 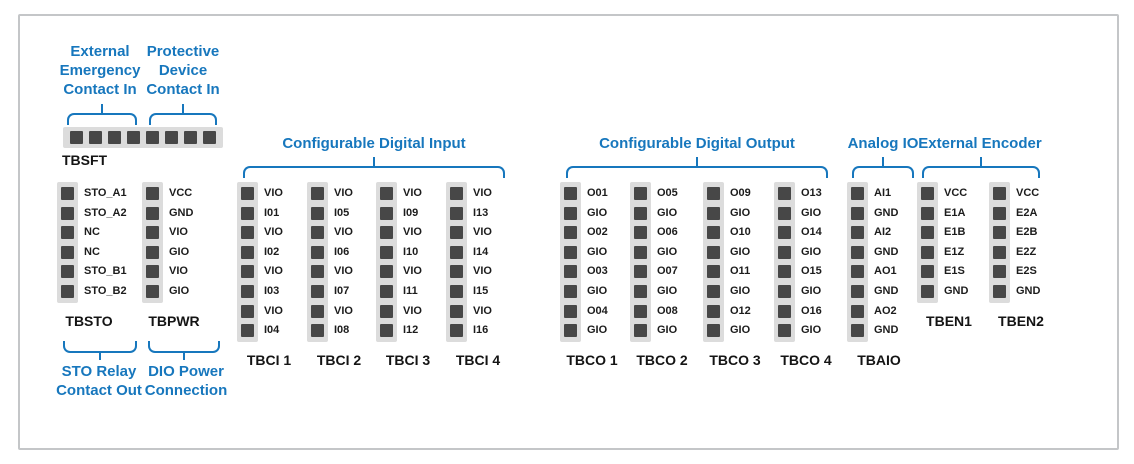 What do you see at coordinates (955, 232) in the screenshot?
I see `pin-label: E1B` at bounding box center [955, 232].